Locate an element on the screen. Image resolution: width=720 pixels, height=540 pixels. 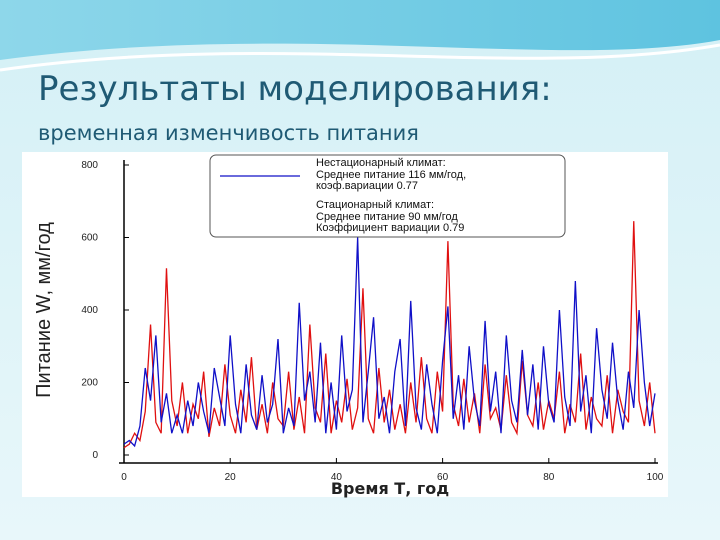
y-tick-label: 200 is located at coordinates (89, 383).